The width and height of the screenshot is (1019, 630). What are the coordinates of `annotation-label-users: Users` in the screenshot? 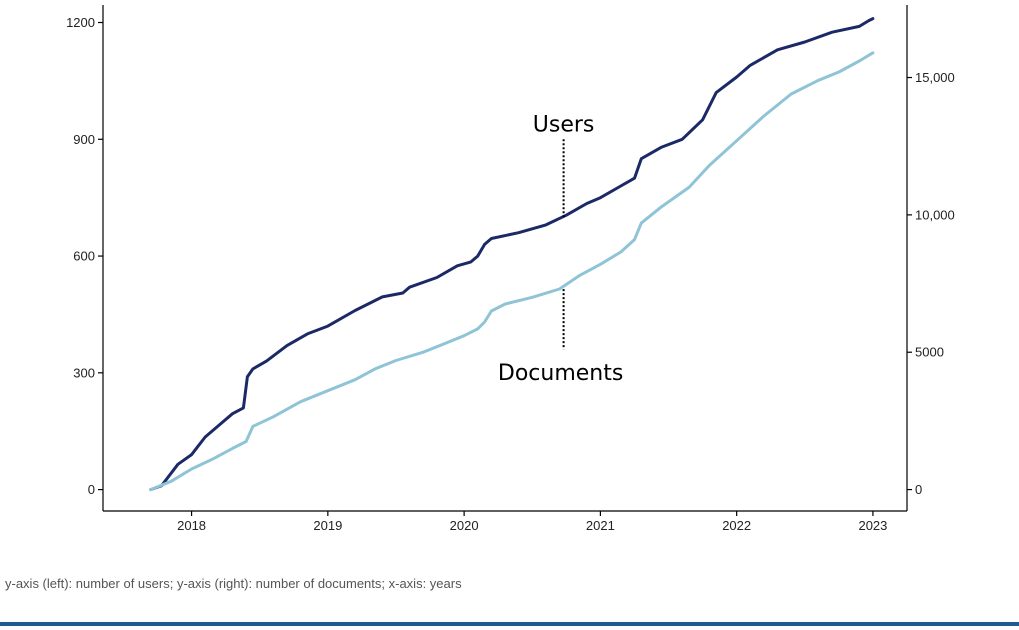 It's located at (564, 124).